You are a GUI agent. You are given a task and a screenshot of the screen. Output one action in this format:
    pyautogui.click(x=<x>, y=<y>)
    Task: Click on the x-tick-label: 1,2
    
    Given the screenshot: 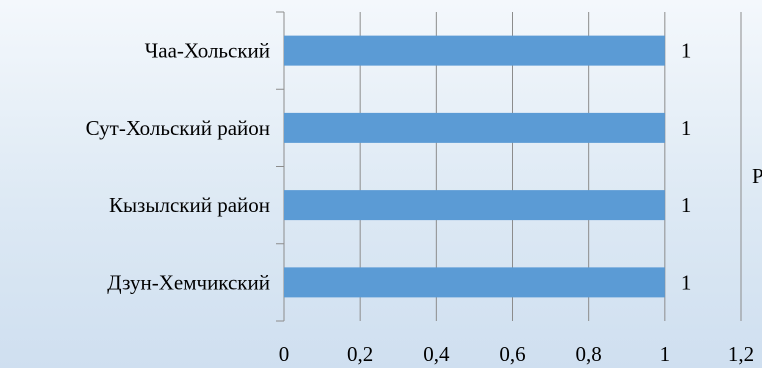 What is the action you would take?
    pyautogui.click(x=741, y=354)
    